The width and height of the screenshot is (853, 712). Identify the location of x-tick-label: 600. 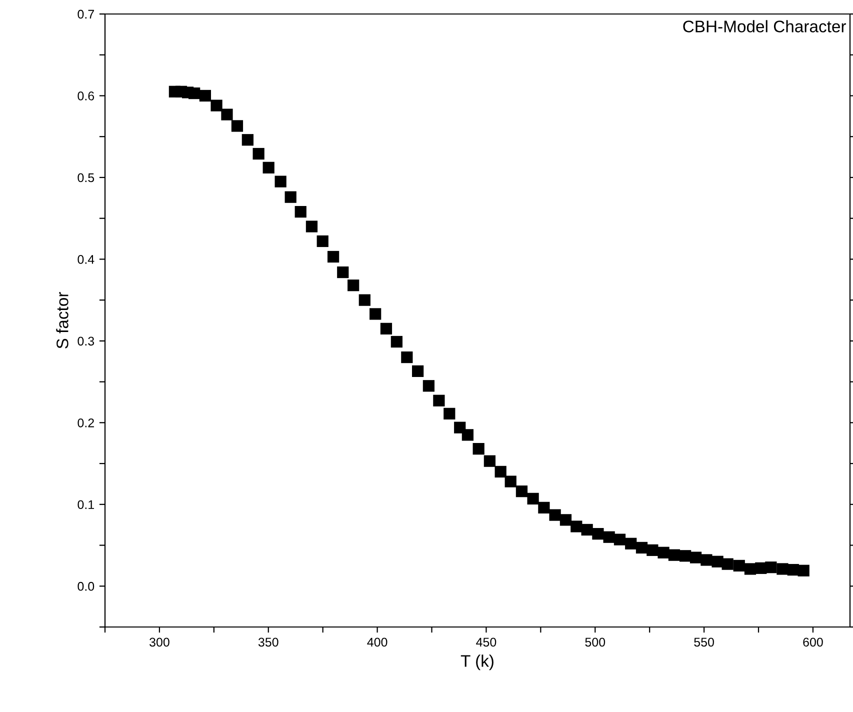
(813, 642).